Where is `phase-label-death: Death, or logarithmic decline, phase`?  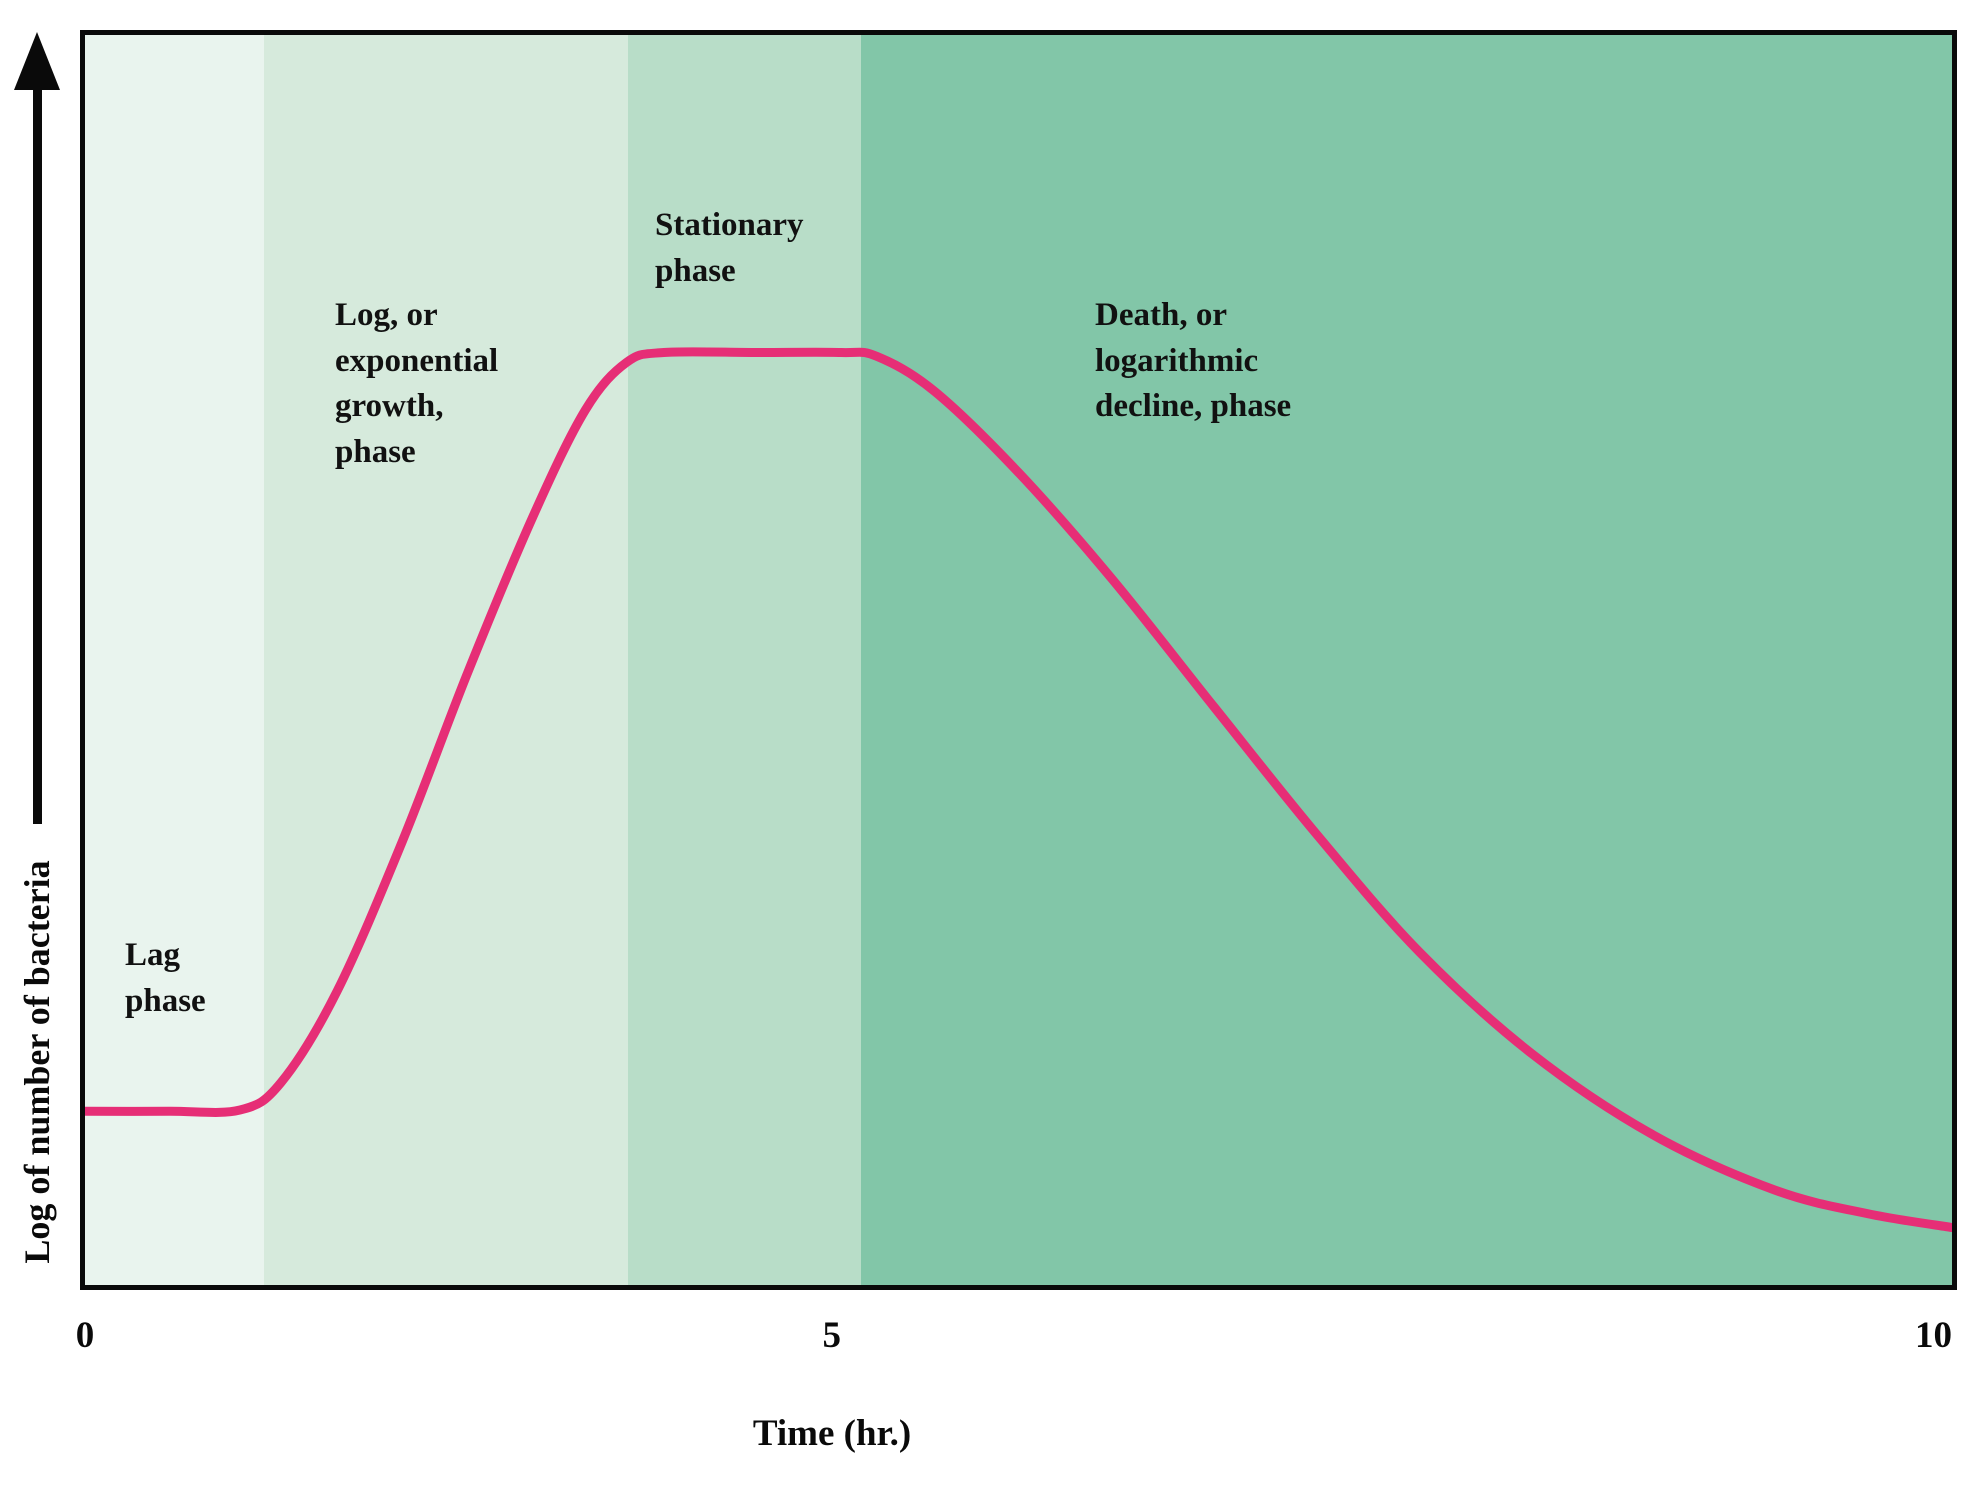 phase-label-death: Death, or logarithmic decline, phase is located at coordinates (1193, 361).